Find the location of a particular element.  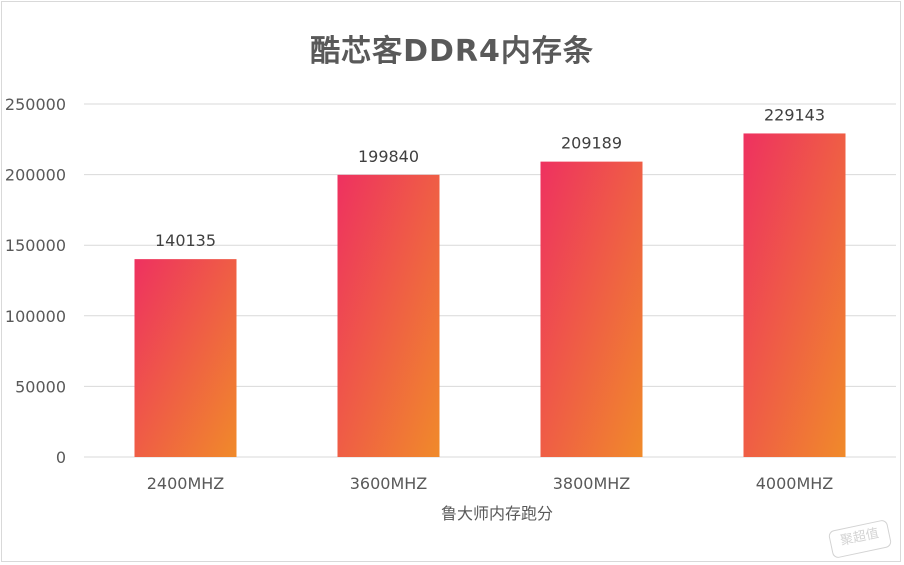

data-label: 229143 is located at coordinates (794, 114).